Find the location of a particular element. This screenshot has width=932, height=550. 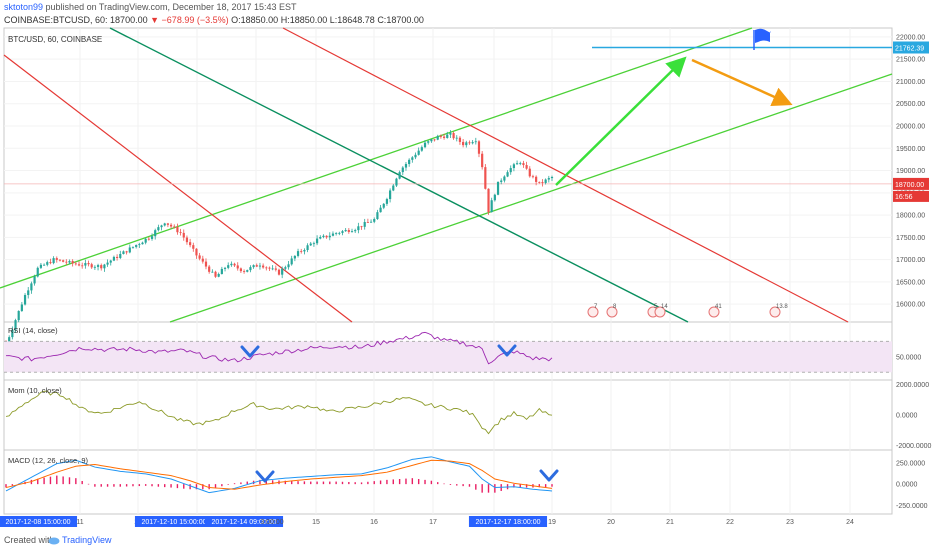

signal-line is located at coordinates (279, 474).